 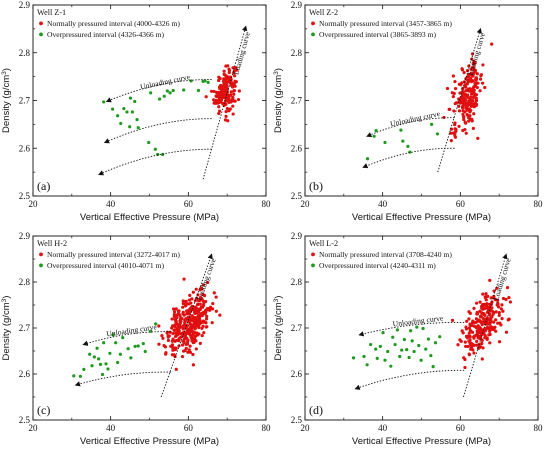 I want to click on x-tick-label: 40, so click(x=111, y=428).